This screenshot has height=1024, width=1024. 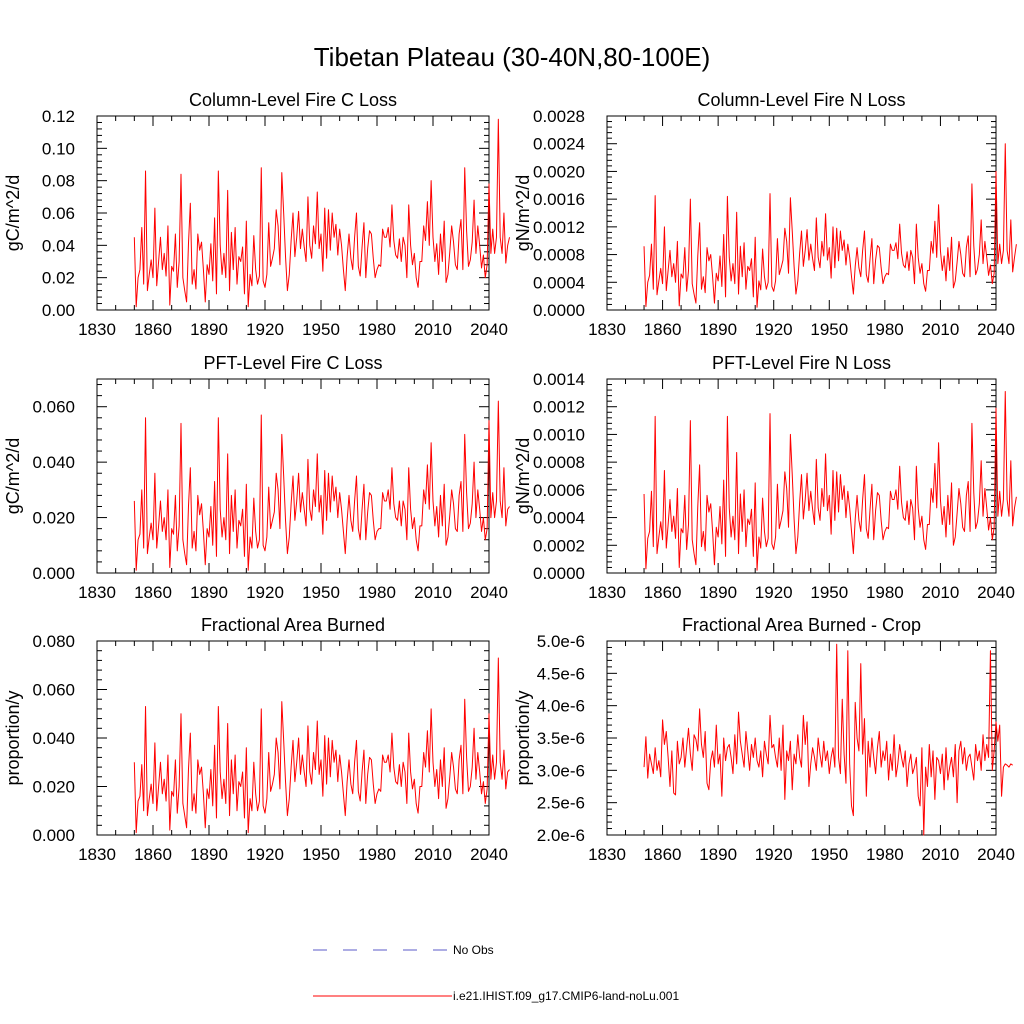 What do you see at coordinates (559, 199) in the screenshot?
I see `y-tick-label: 0.0016` at bounding box center [559, 199].